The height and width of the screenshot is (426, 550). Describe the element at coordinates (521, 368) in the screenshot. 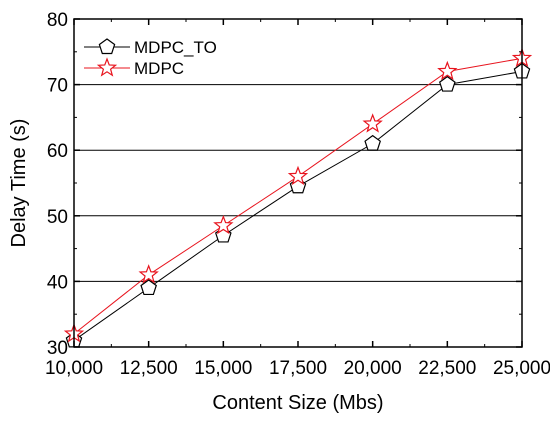

I see `x-tick-label: 25,000` at that location.